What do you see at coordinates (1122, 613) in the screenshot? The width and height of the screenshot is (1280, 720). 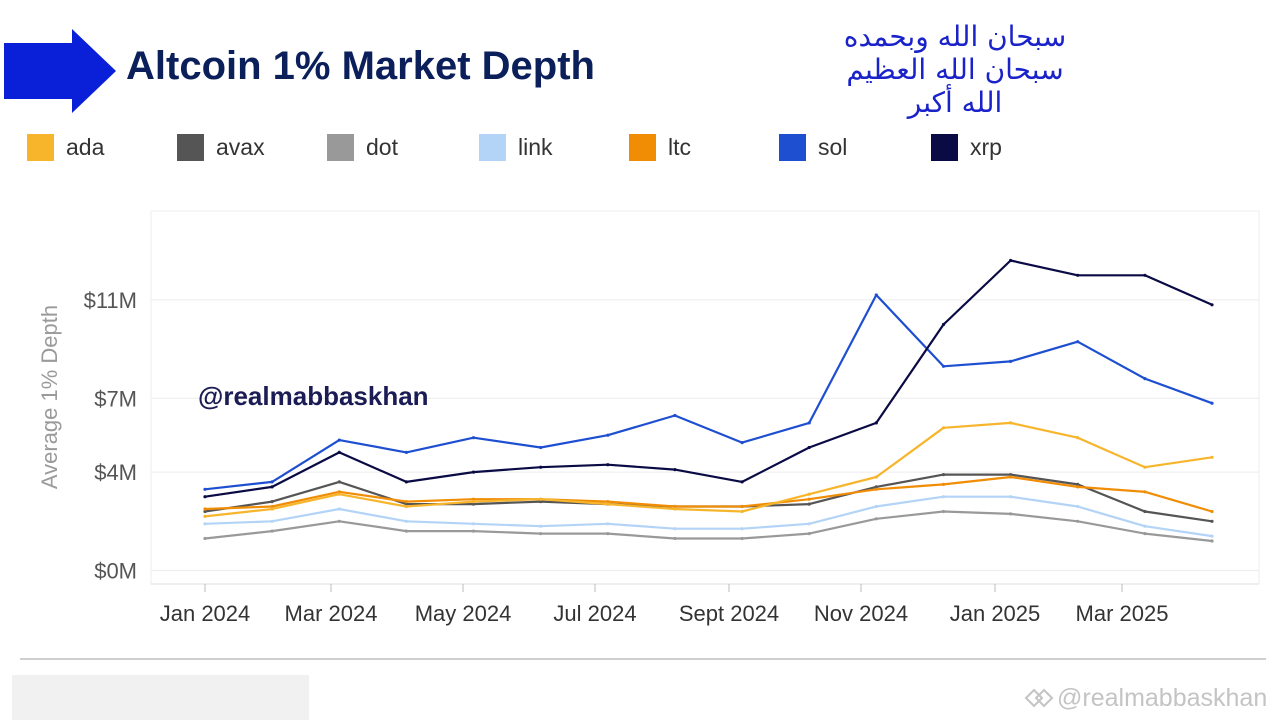 I see `x-tick-label: Mar 2025` at bounding box center [1122, 613].